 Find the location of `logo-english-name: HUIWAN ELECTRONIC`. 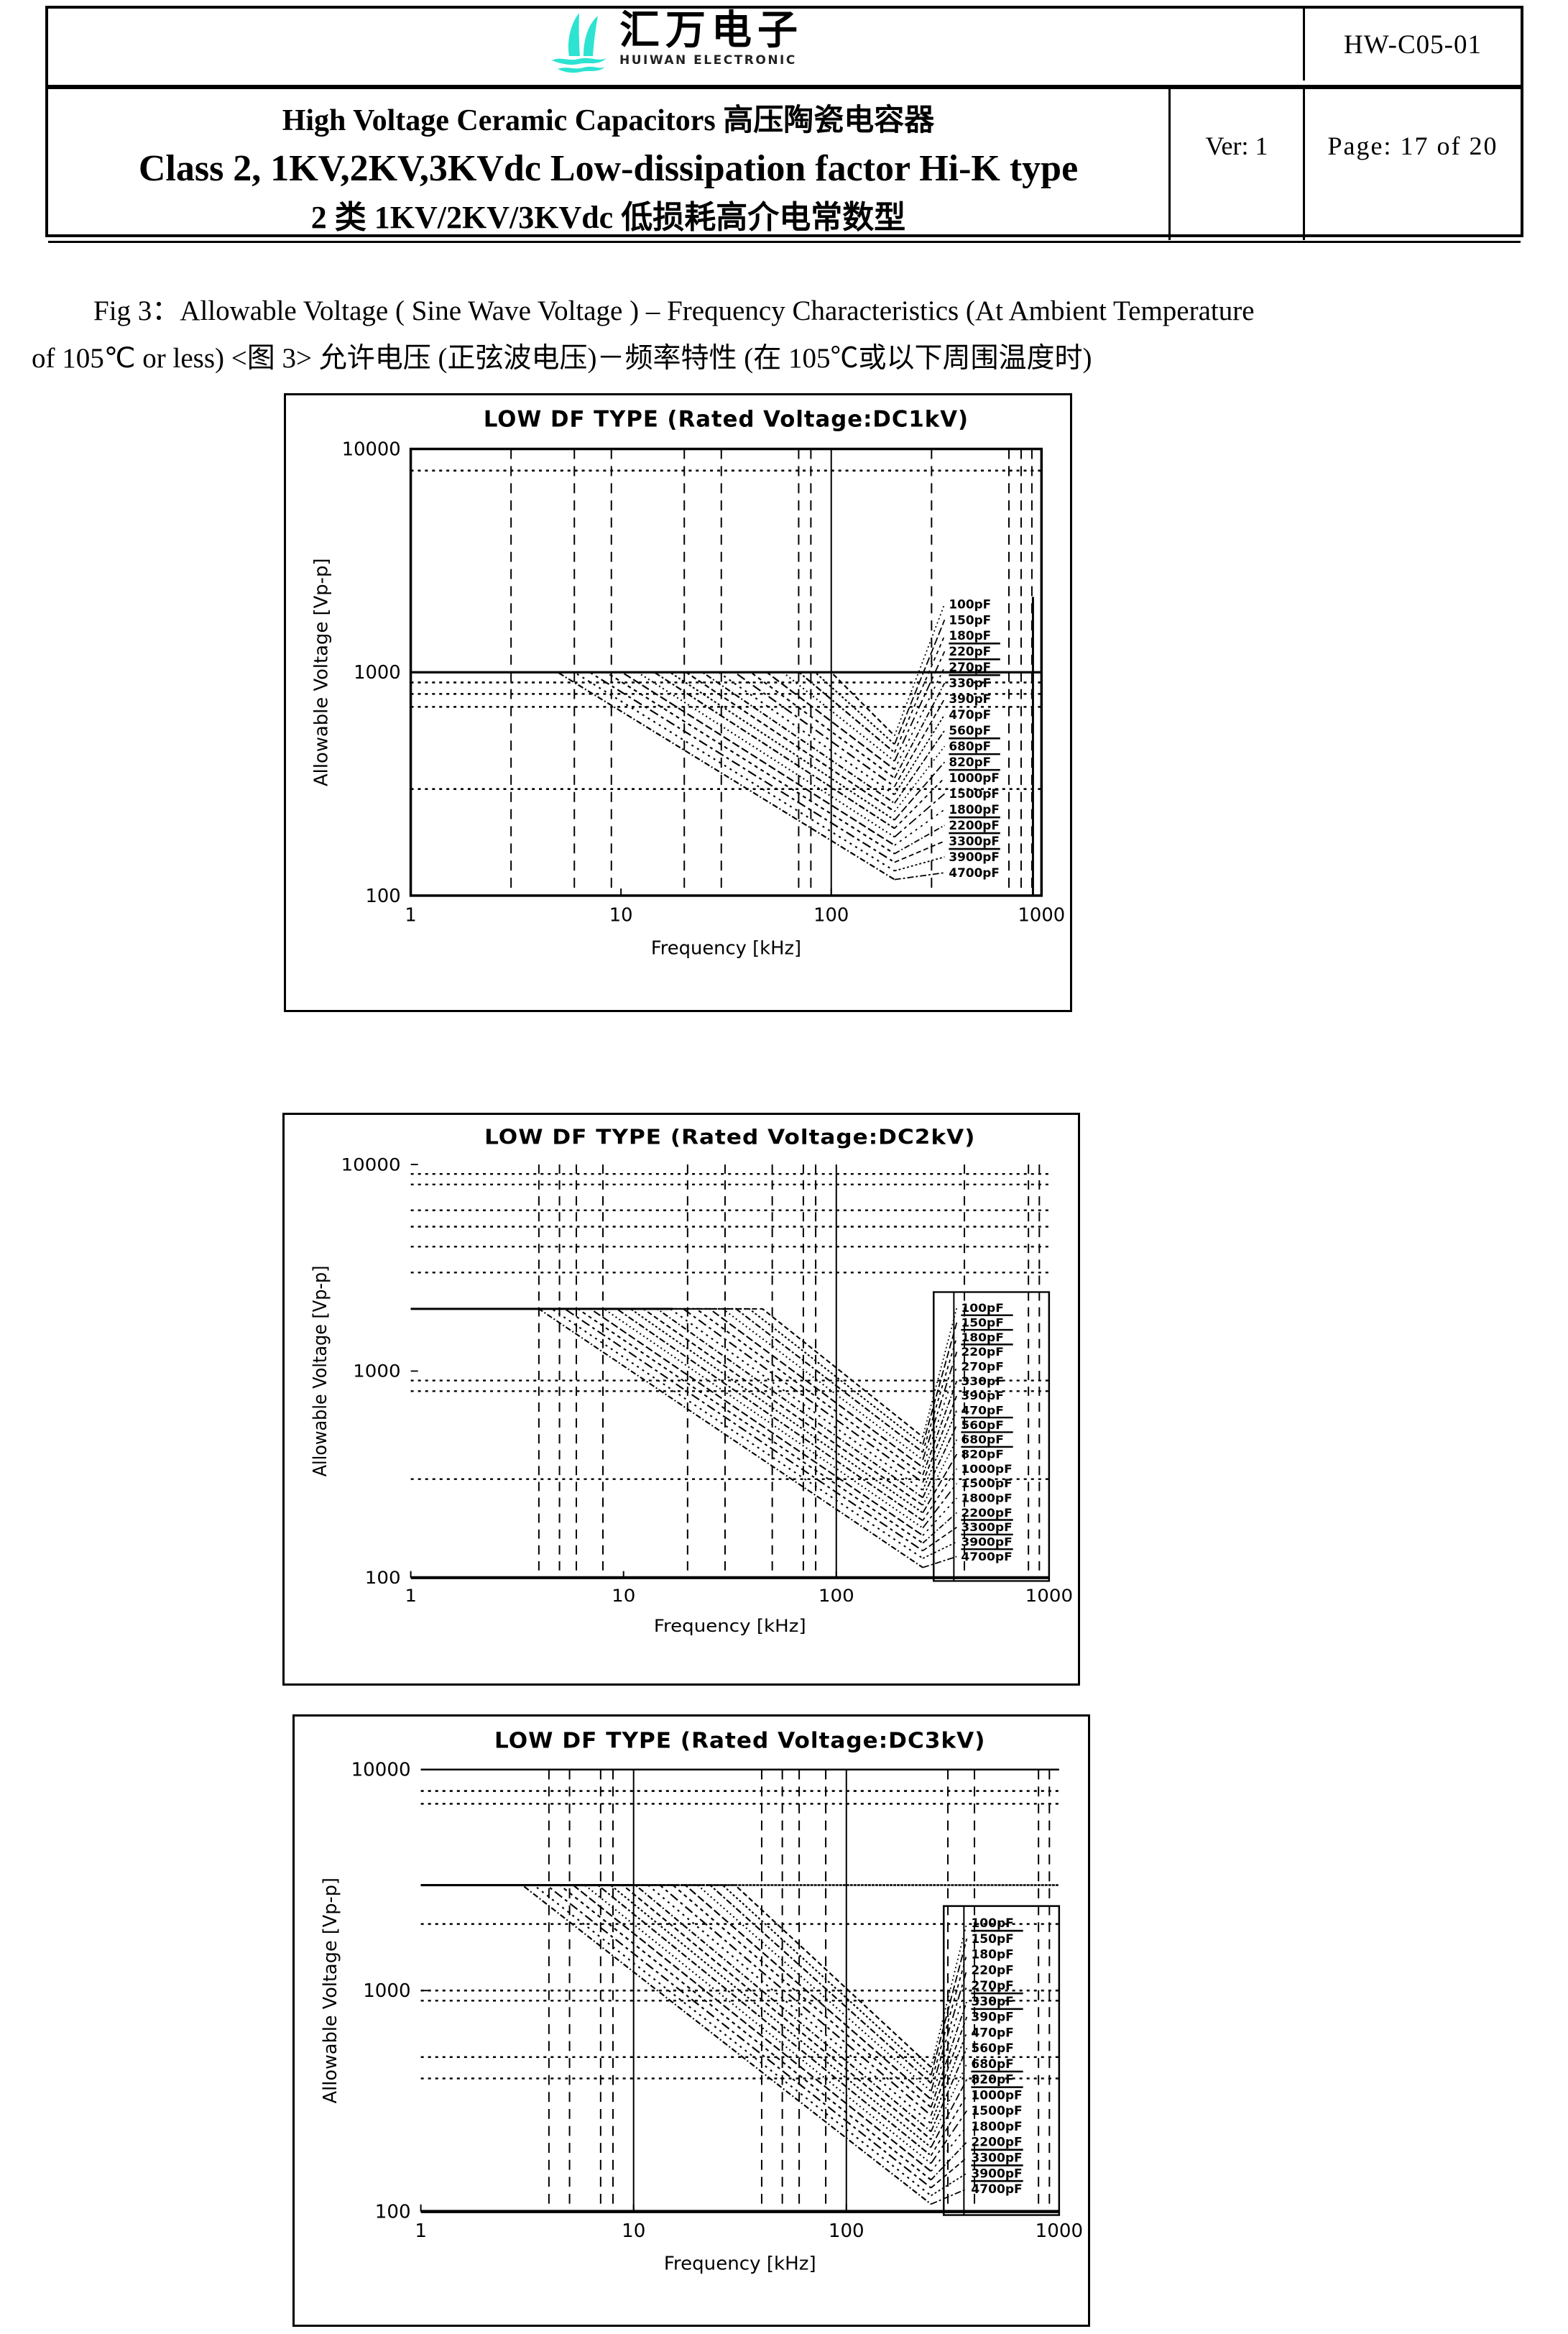

logo-english-name: HUIWAN ELECTRONIC is located at coordinates (708, 60).